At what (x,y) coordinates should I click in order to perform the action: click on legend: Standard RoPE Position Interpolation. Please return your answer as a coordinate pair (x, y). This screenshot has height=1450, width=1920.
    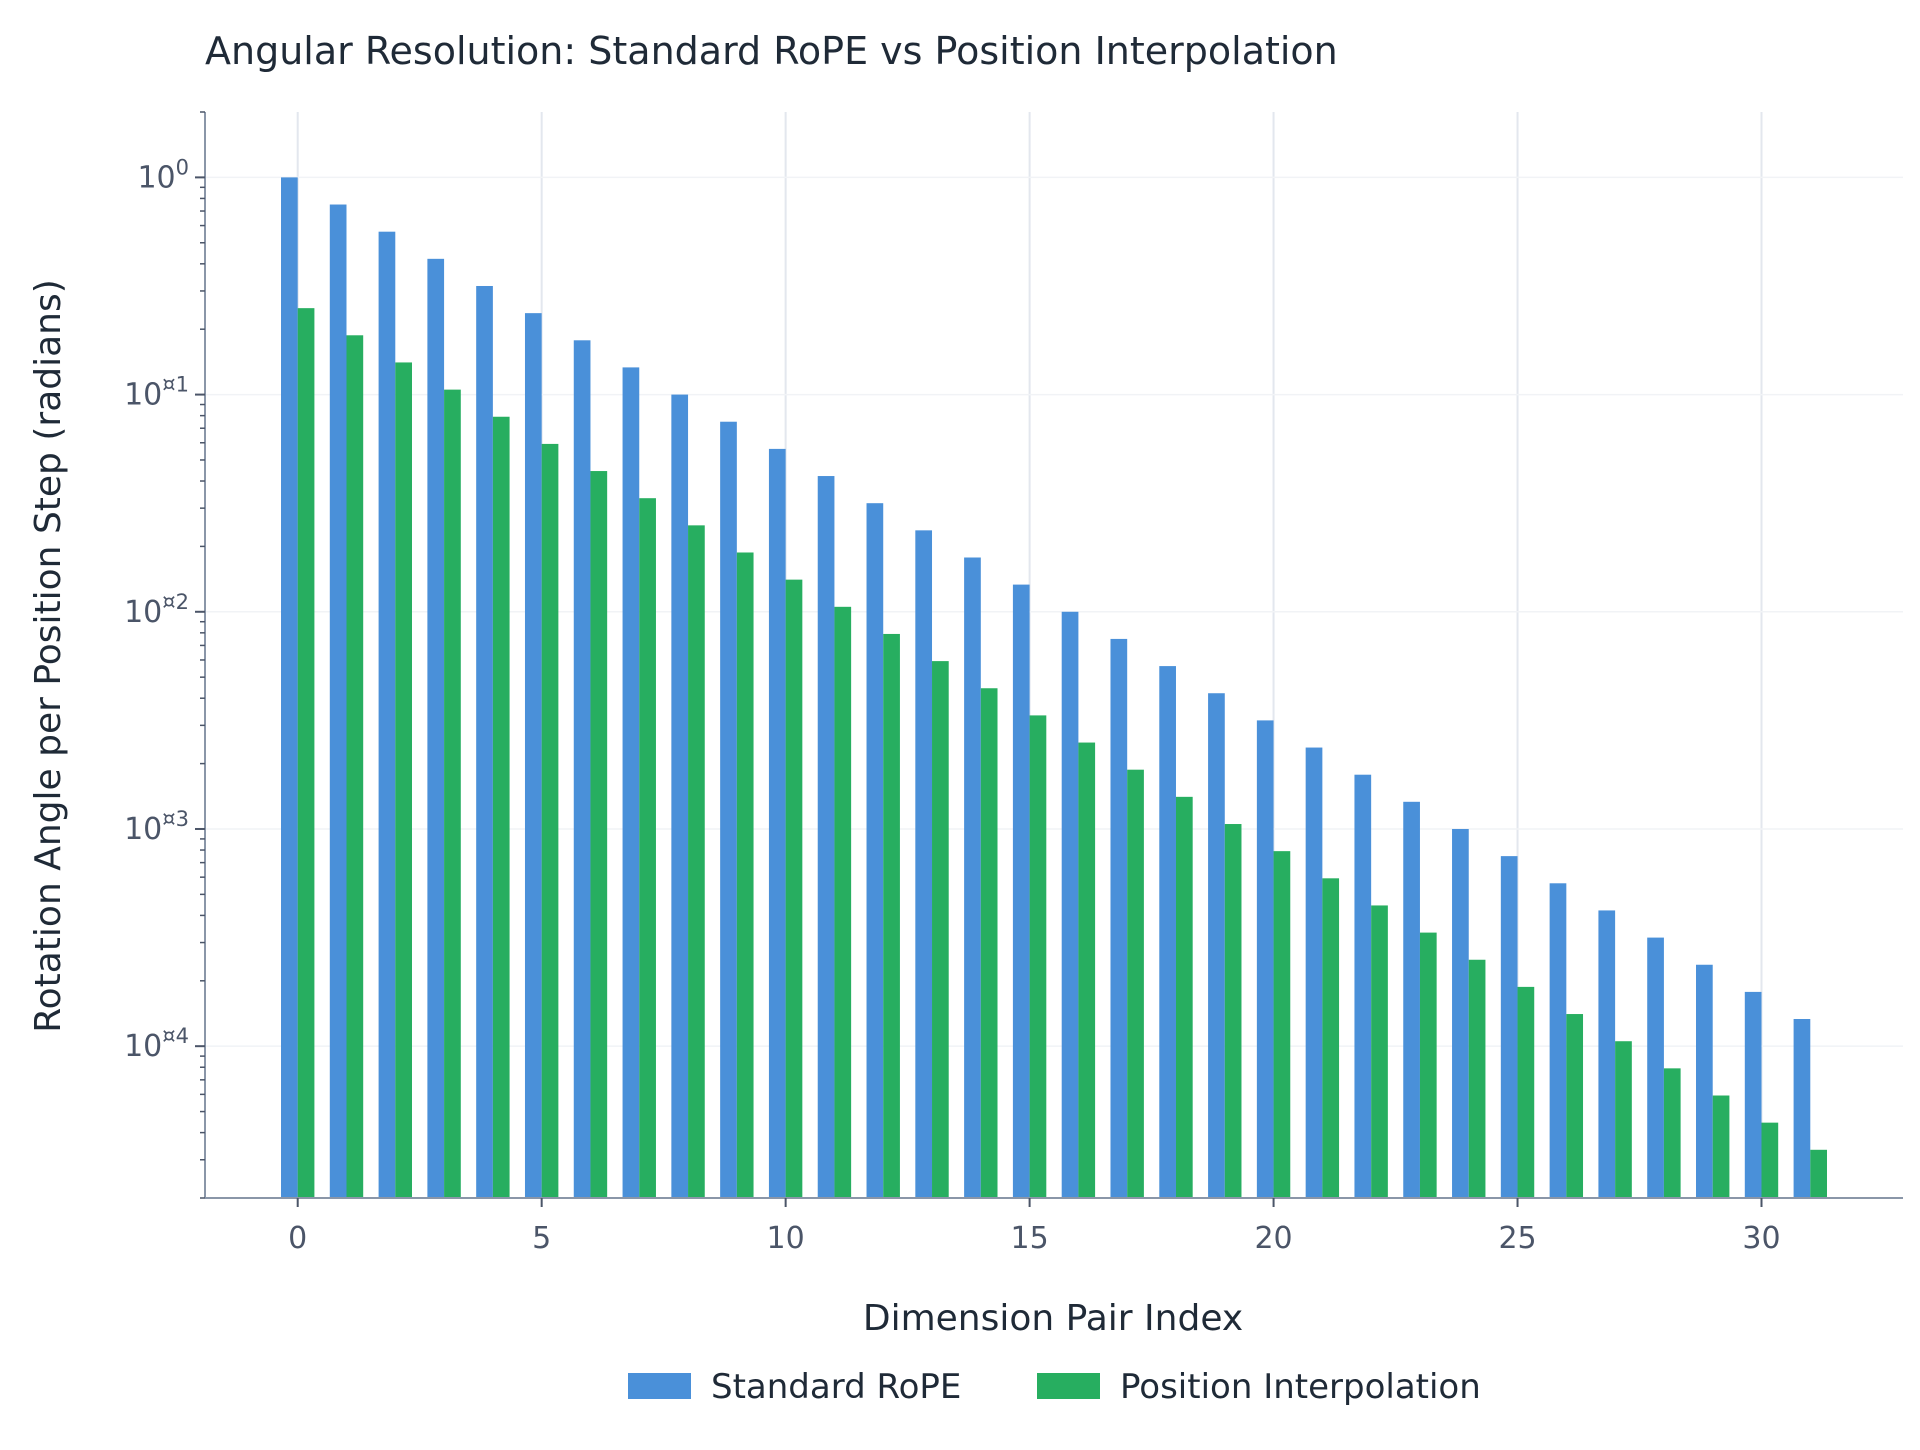
    Looking at the image, I should click on (1054, 1387).